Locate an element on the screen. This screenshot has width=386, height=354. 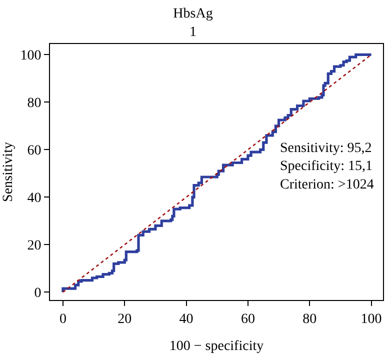
y-tick-label: 20 is located at coordinates (34, 246).